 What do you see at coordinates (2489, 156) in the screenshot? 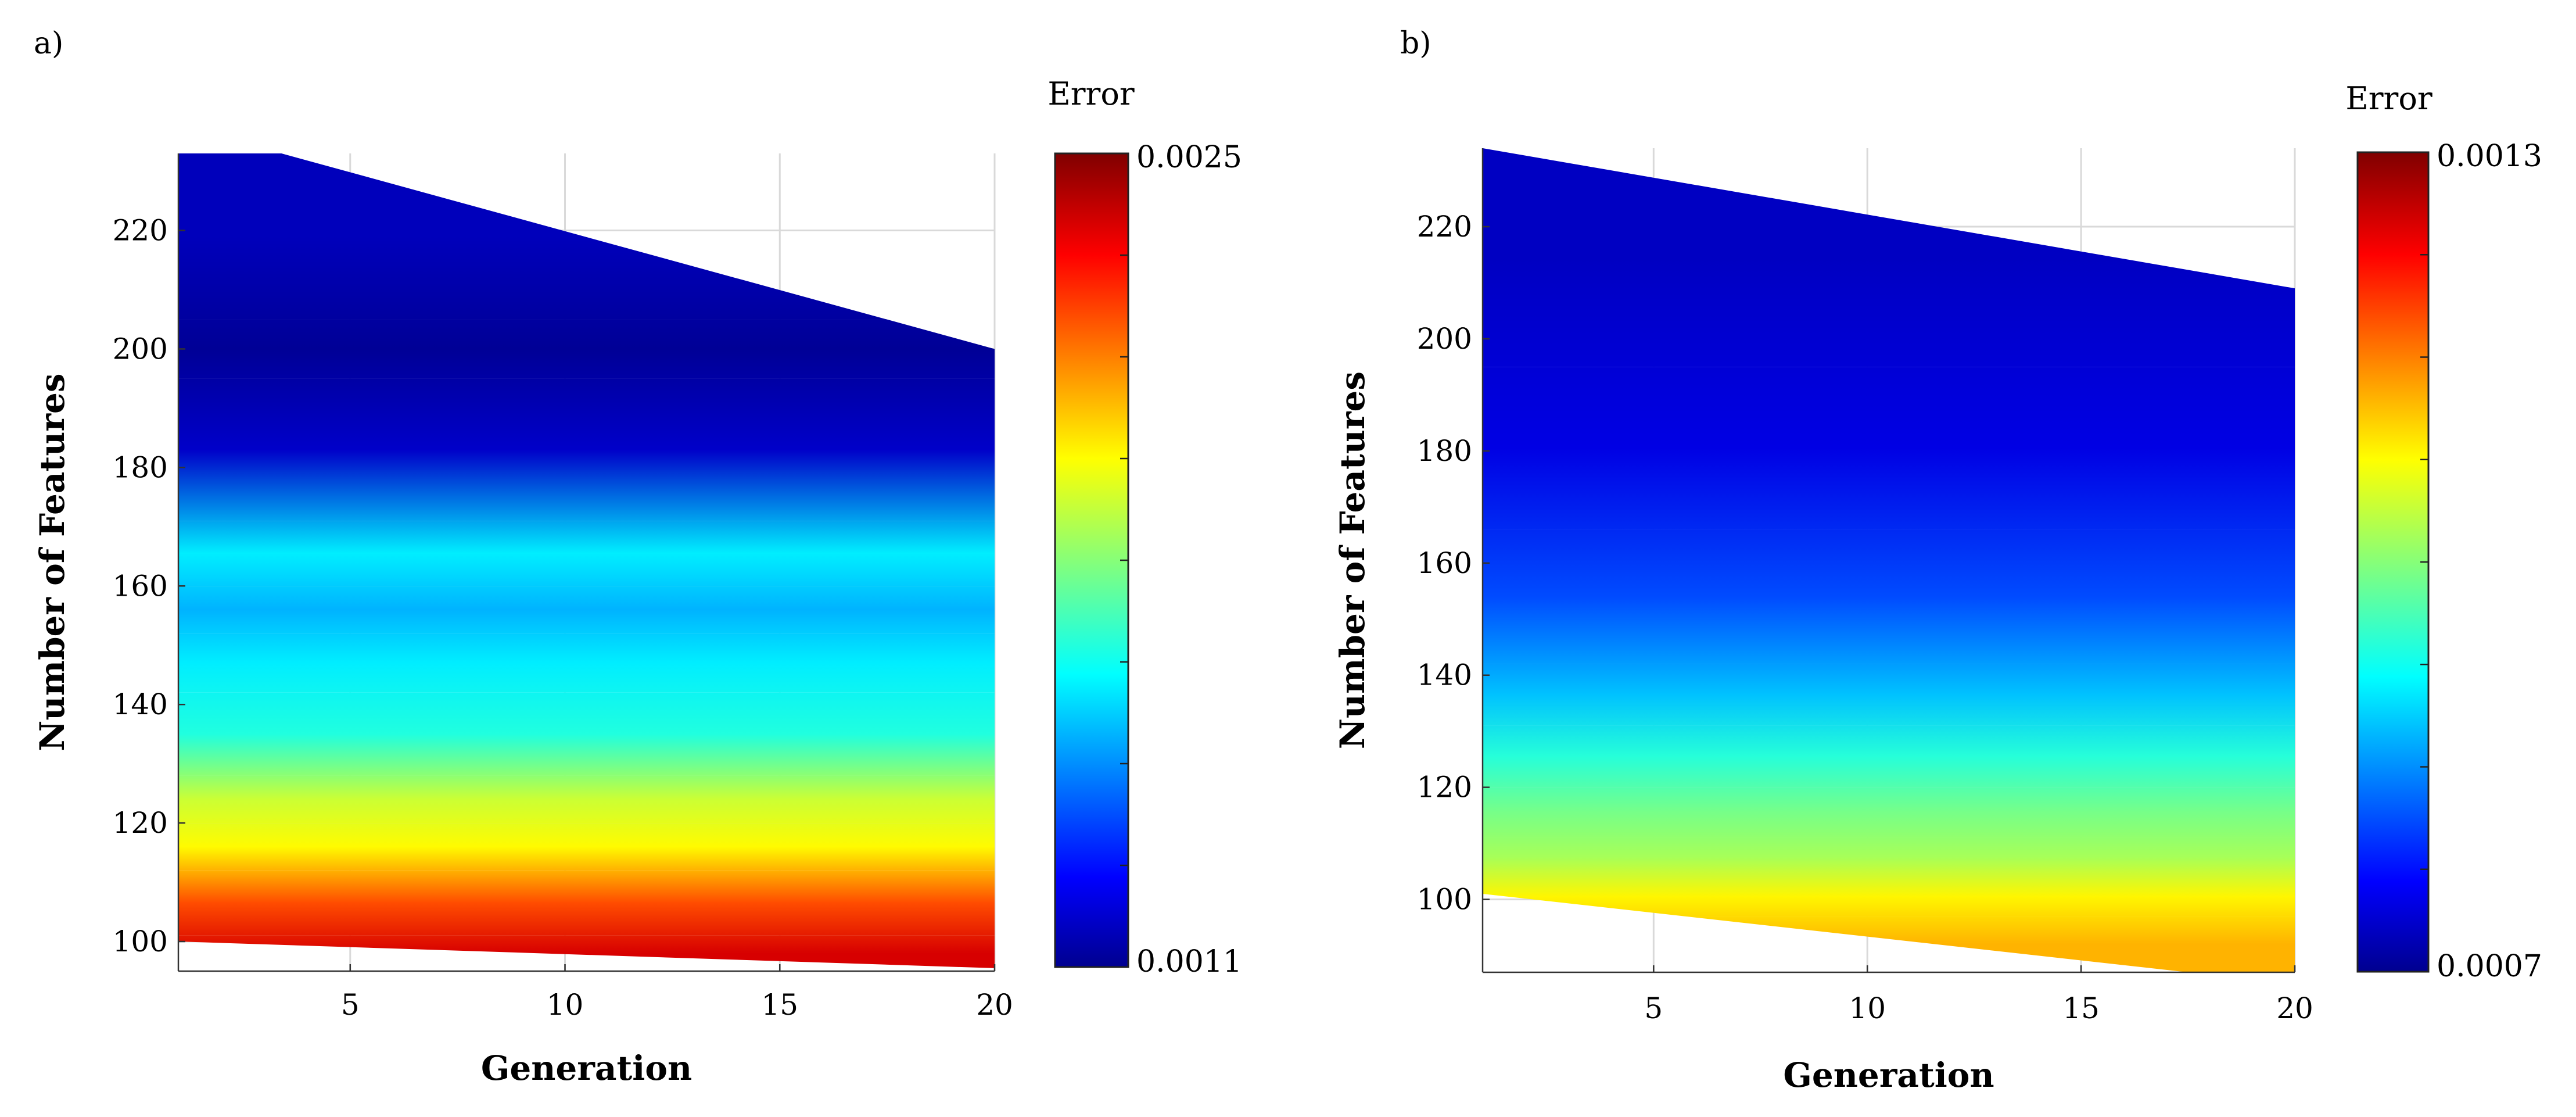
I see `colorbar-max-label: 0.0013` at bounding box center [2489, 156].